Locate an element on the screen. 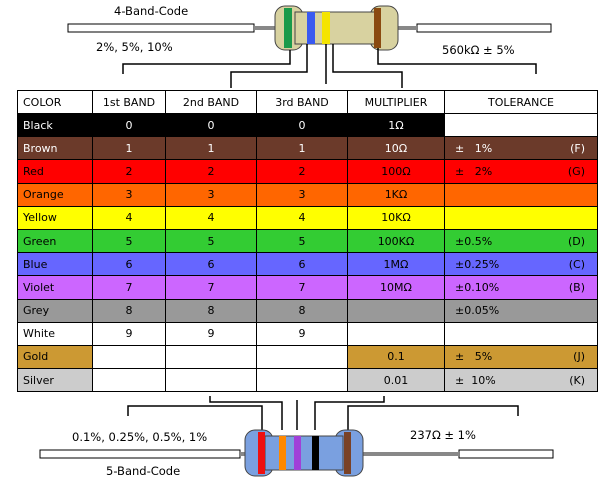 This screenshot has width=615, height=488. tolerance-value: ± 10% (K) is located at coordinates (521, 380).